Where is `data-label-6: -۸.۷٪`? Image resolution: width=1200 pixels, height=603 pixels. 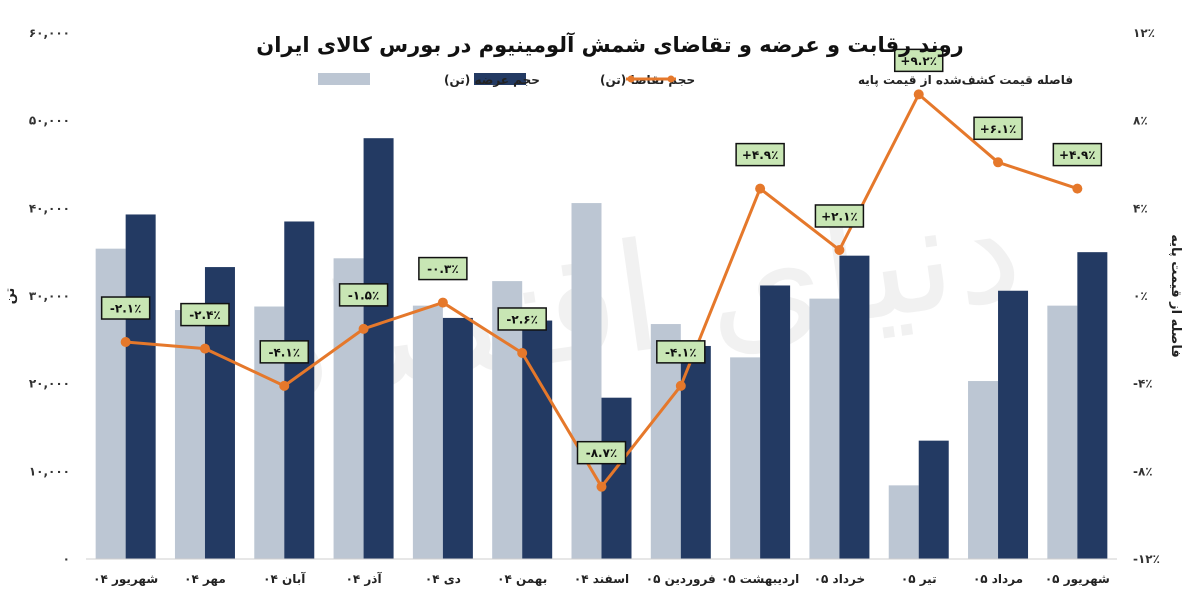
data-label-6: -۸.۷٪ is located at coordinates (601, 452).